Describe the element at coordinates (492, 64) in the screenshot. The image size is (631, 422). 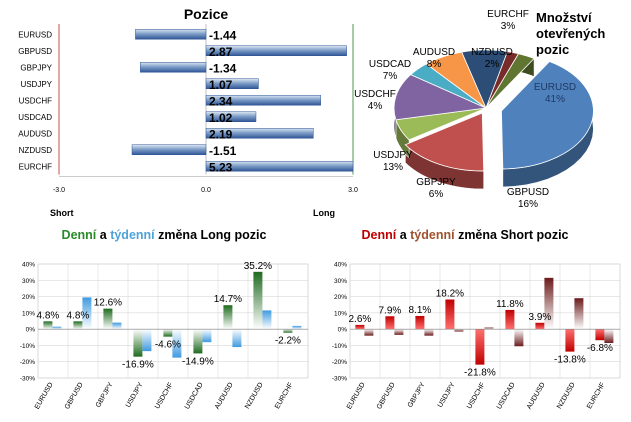
I see `pie-slice-percent: 2%` at that location.